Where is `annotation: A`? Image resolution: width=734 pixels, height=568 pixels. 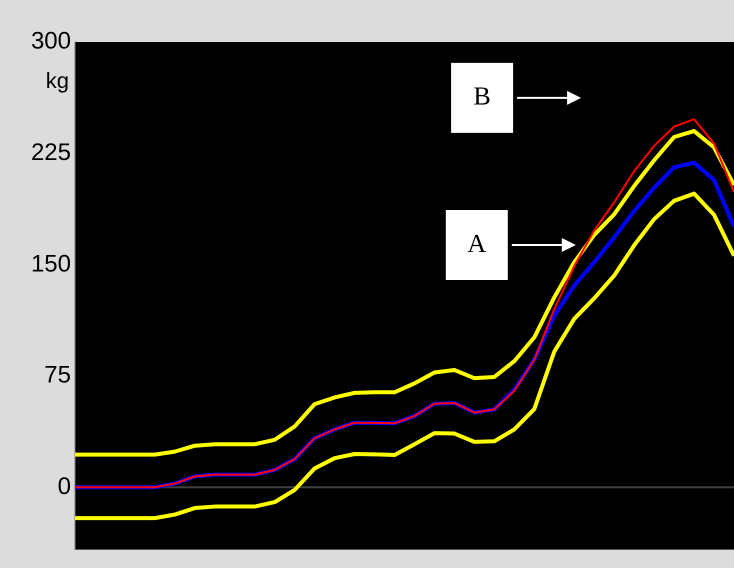
annotation: A is located at coordinates (476, 243).